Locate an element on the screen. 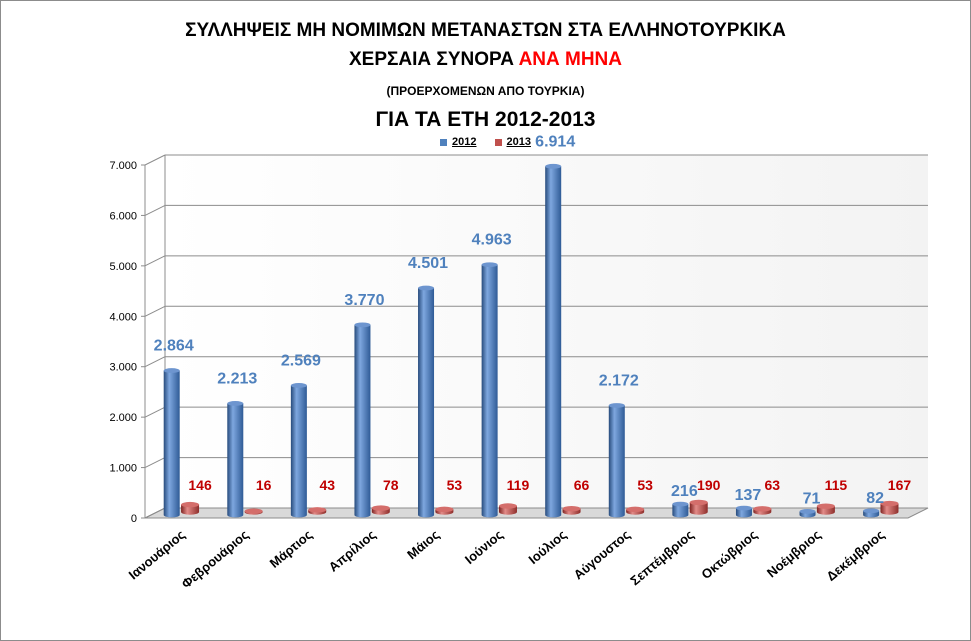  data-label-2012: 137 is located at coordinates (748, 495).